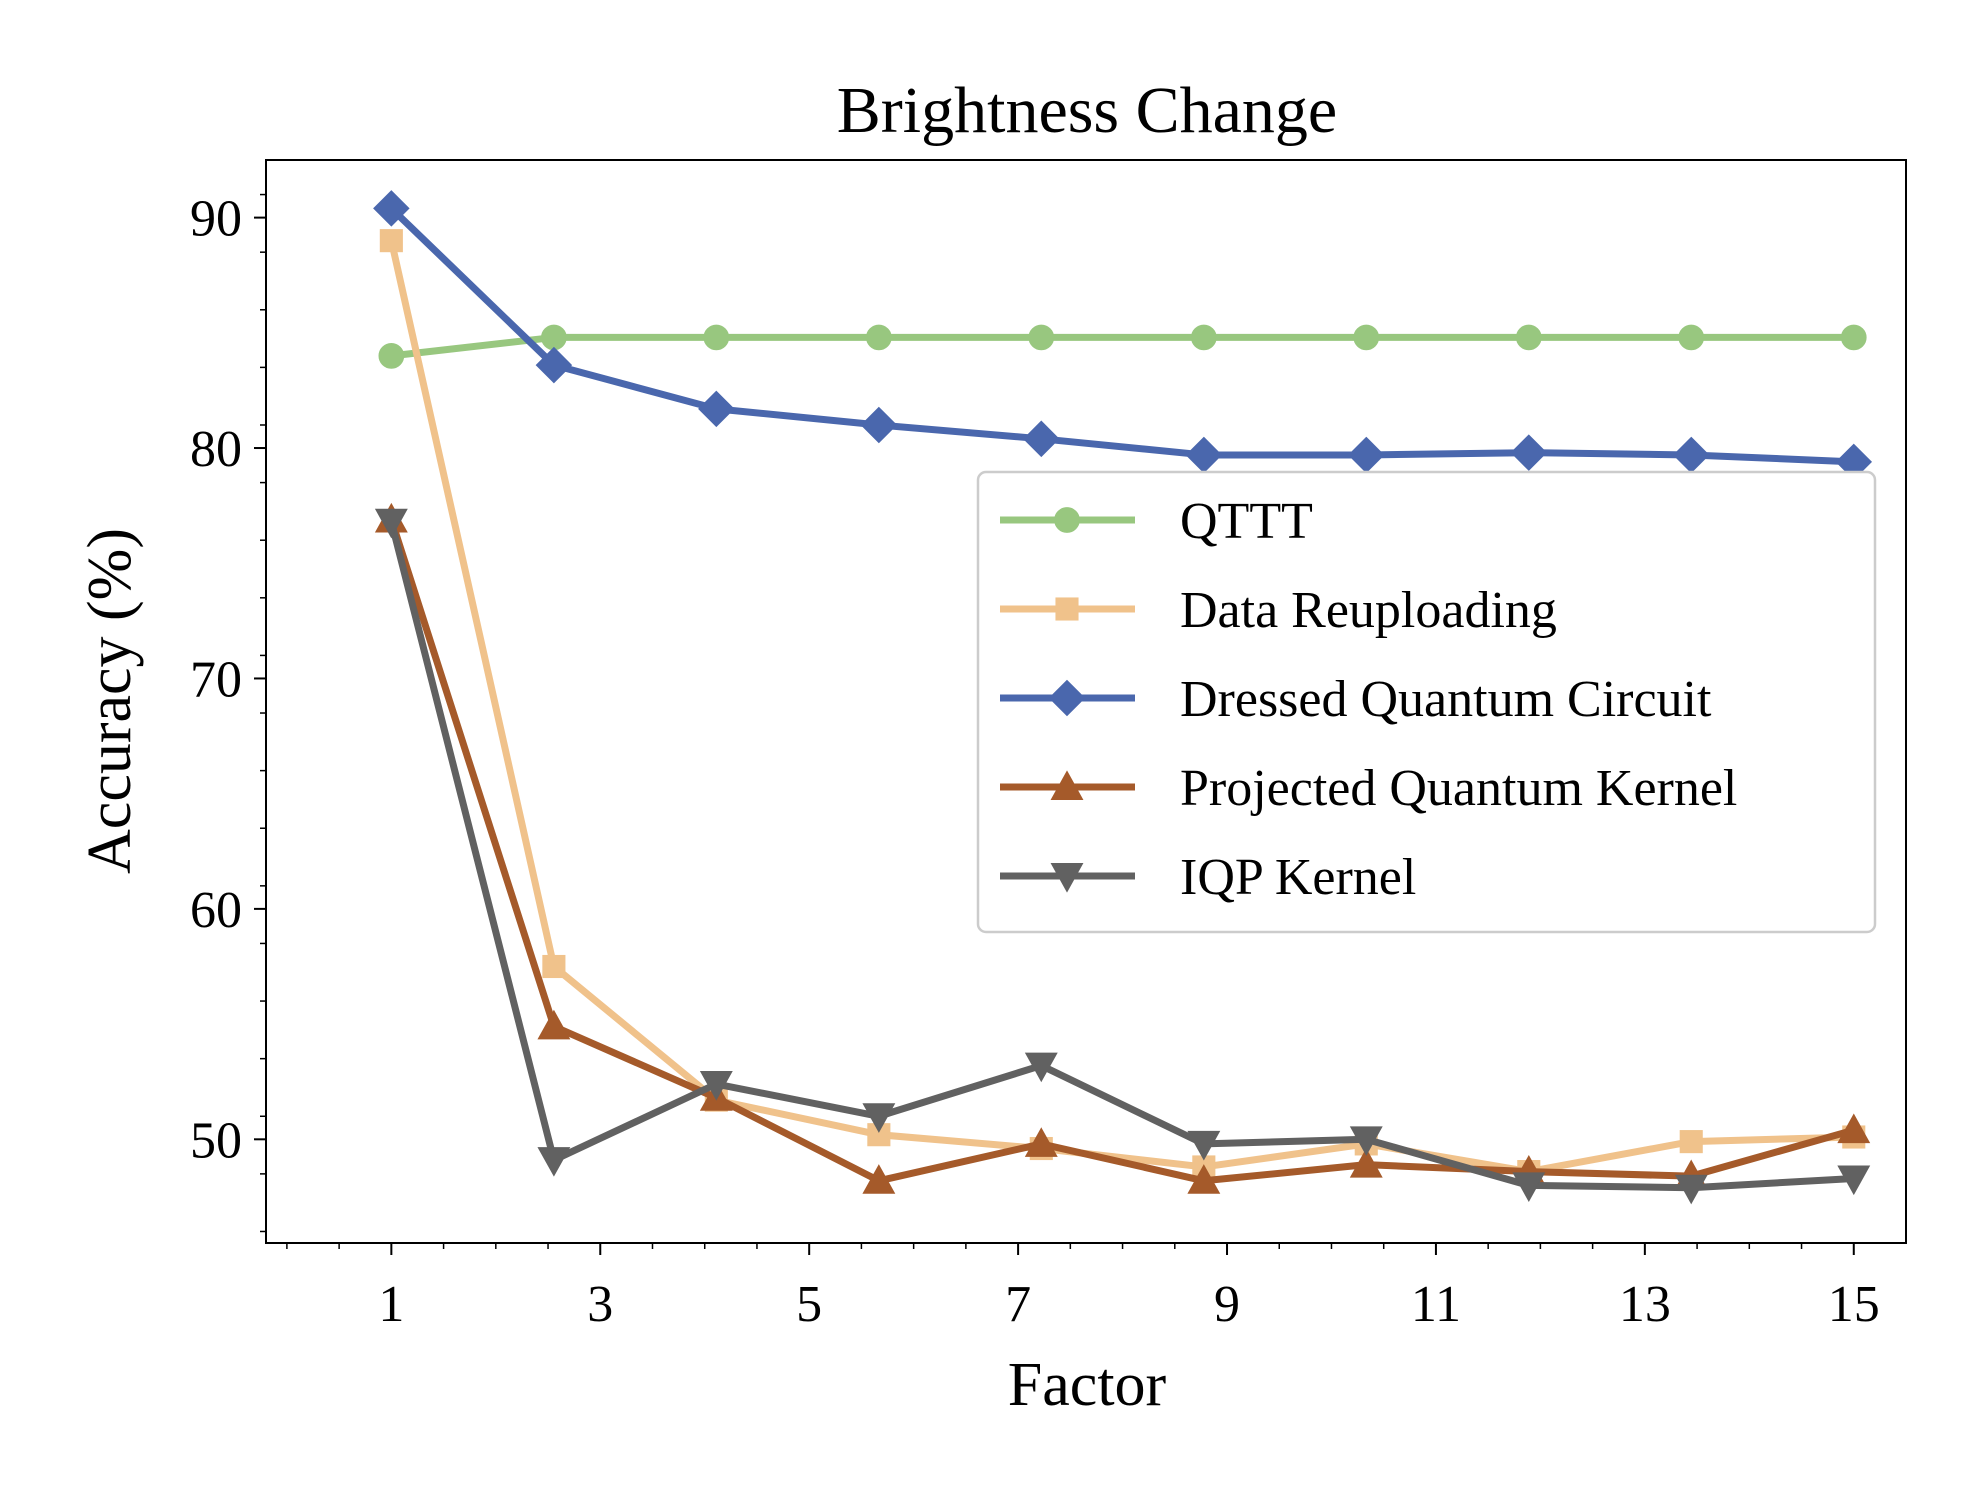 This screenshot has height=1500, width=1980. What do you see at coordinates (1645, 1304) in the screenshot?
I see `x-tick-label: 13` at bounding box center [1645, 1304].